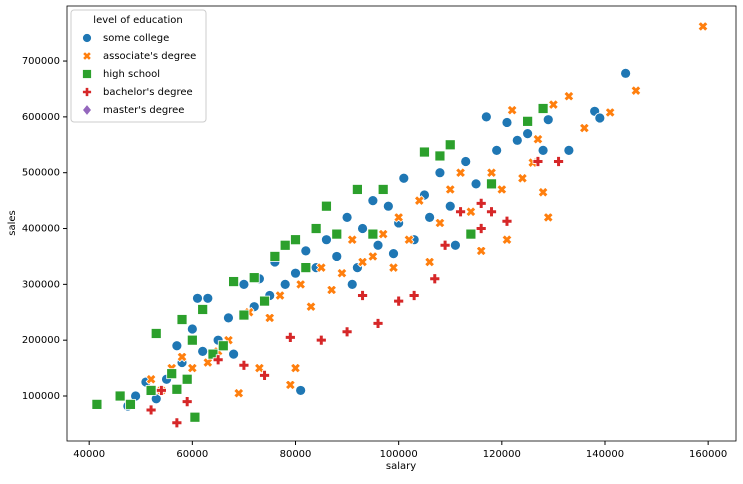 The height and width of the screenshot is (484, 743). Describe the element at coordinates (131, 74) in the screenshot. I see `legend-label: high school` at that location.